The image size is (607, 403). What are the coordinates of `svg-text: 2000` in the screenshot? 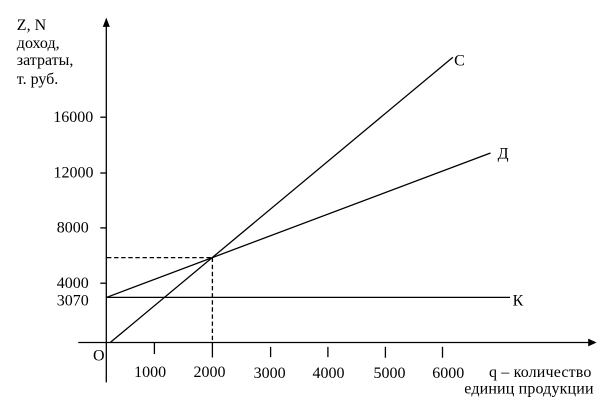 It's located at (210, 372).